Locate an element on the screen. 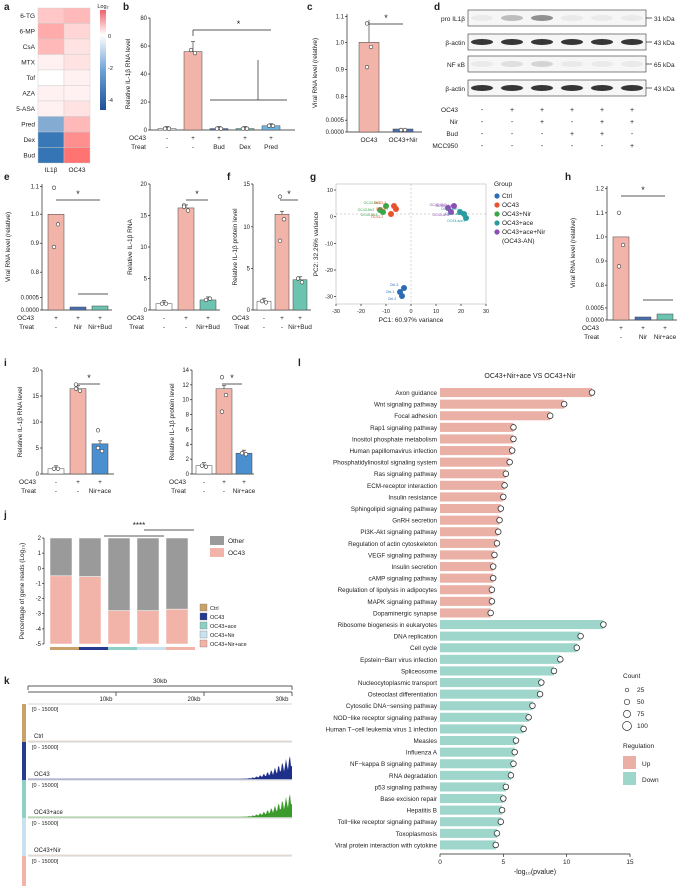  kda-label: 43 kDa is located at coordinates (664, 89).